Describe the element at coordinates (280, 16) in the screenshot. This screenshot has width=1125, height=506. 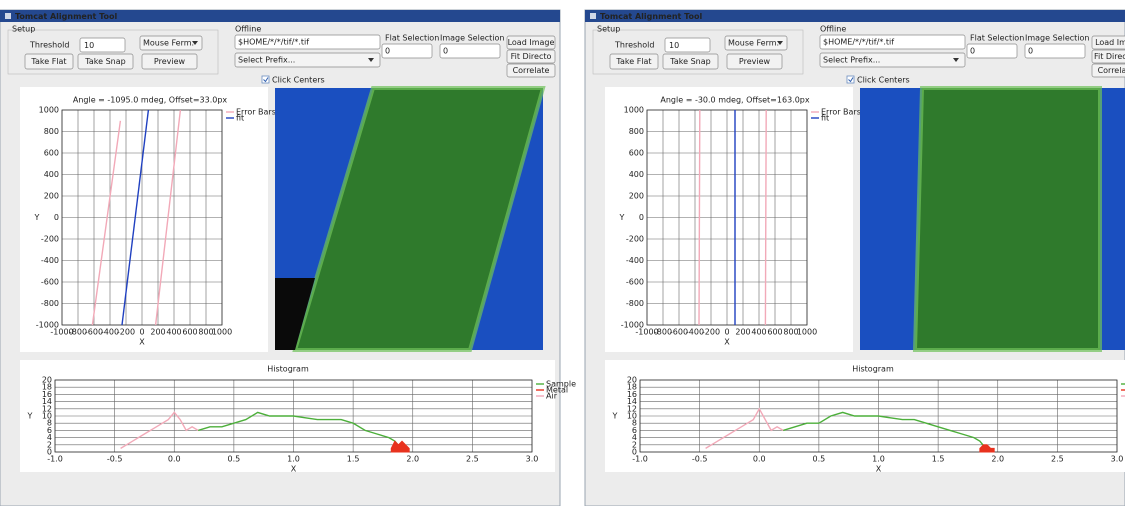
I see `title-bar` at that location.